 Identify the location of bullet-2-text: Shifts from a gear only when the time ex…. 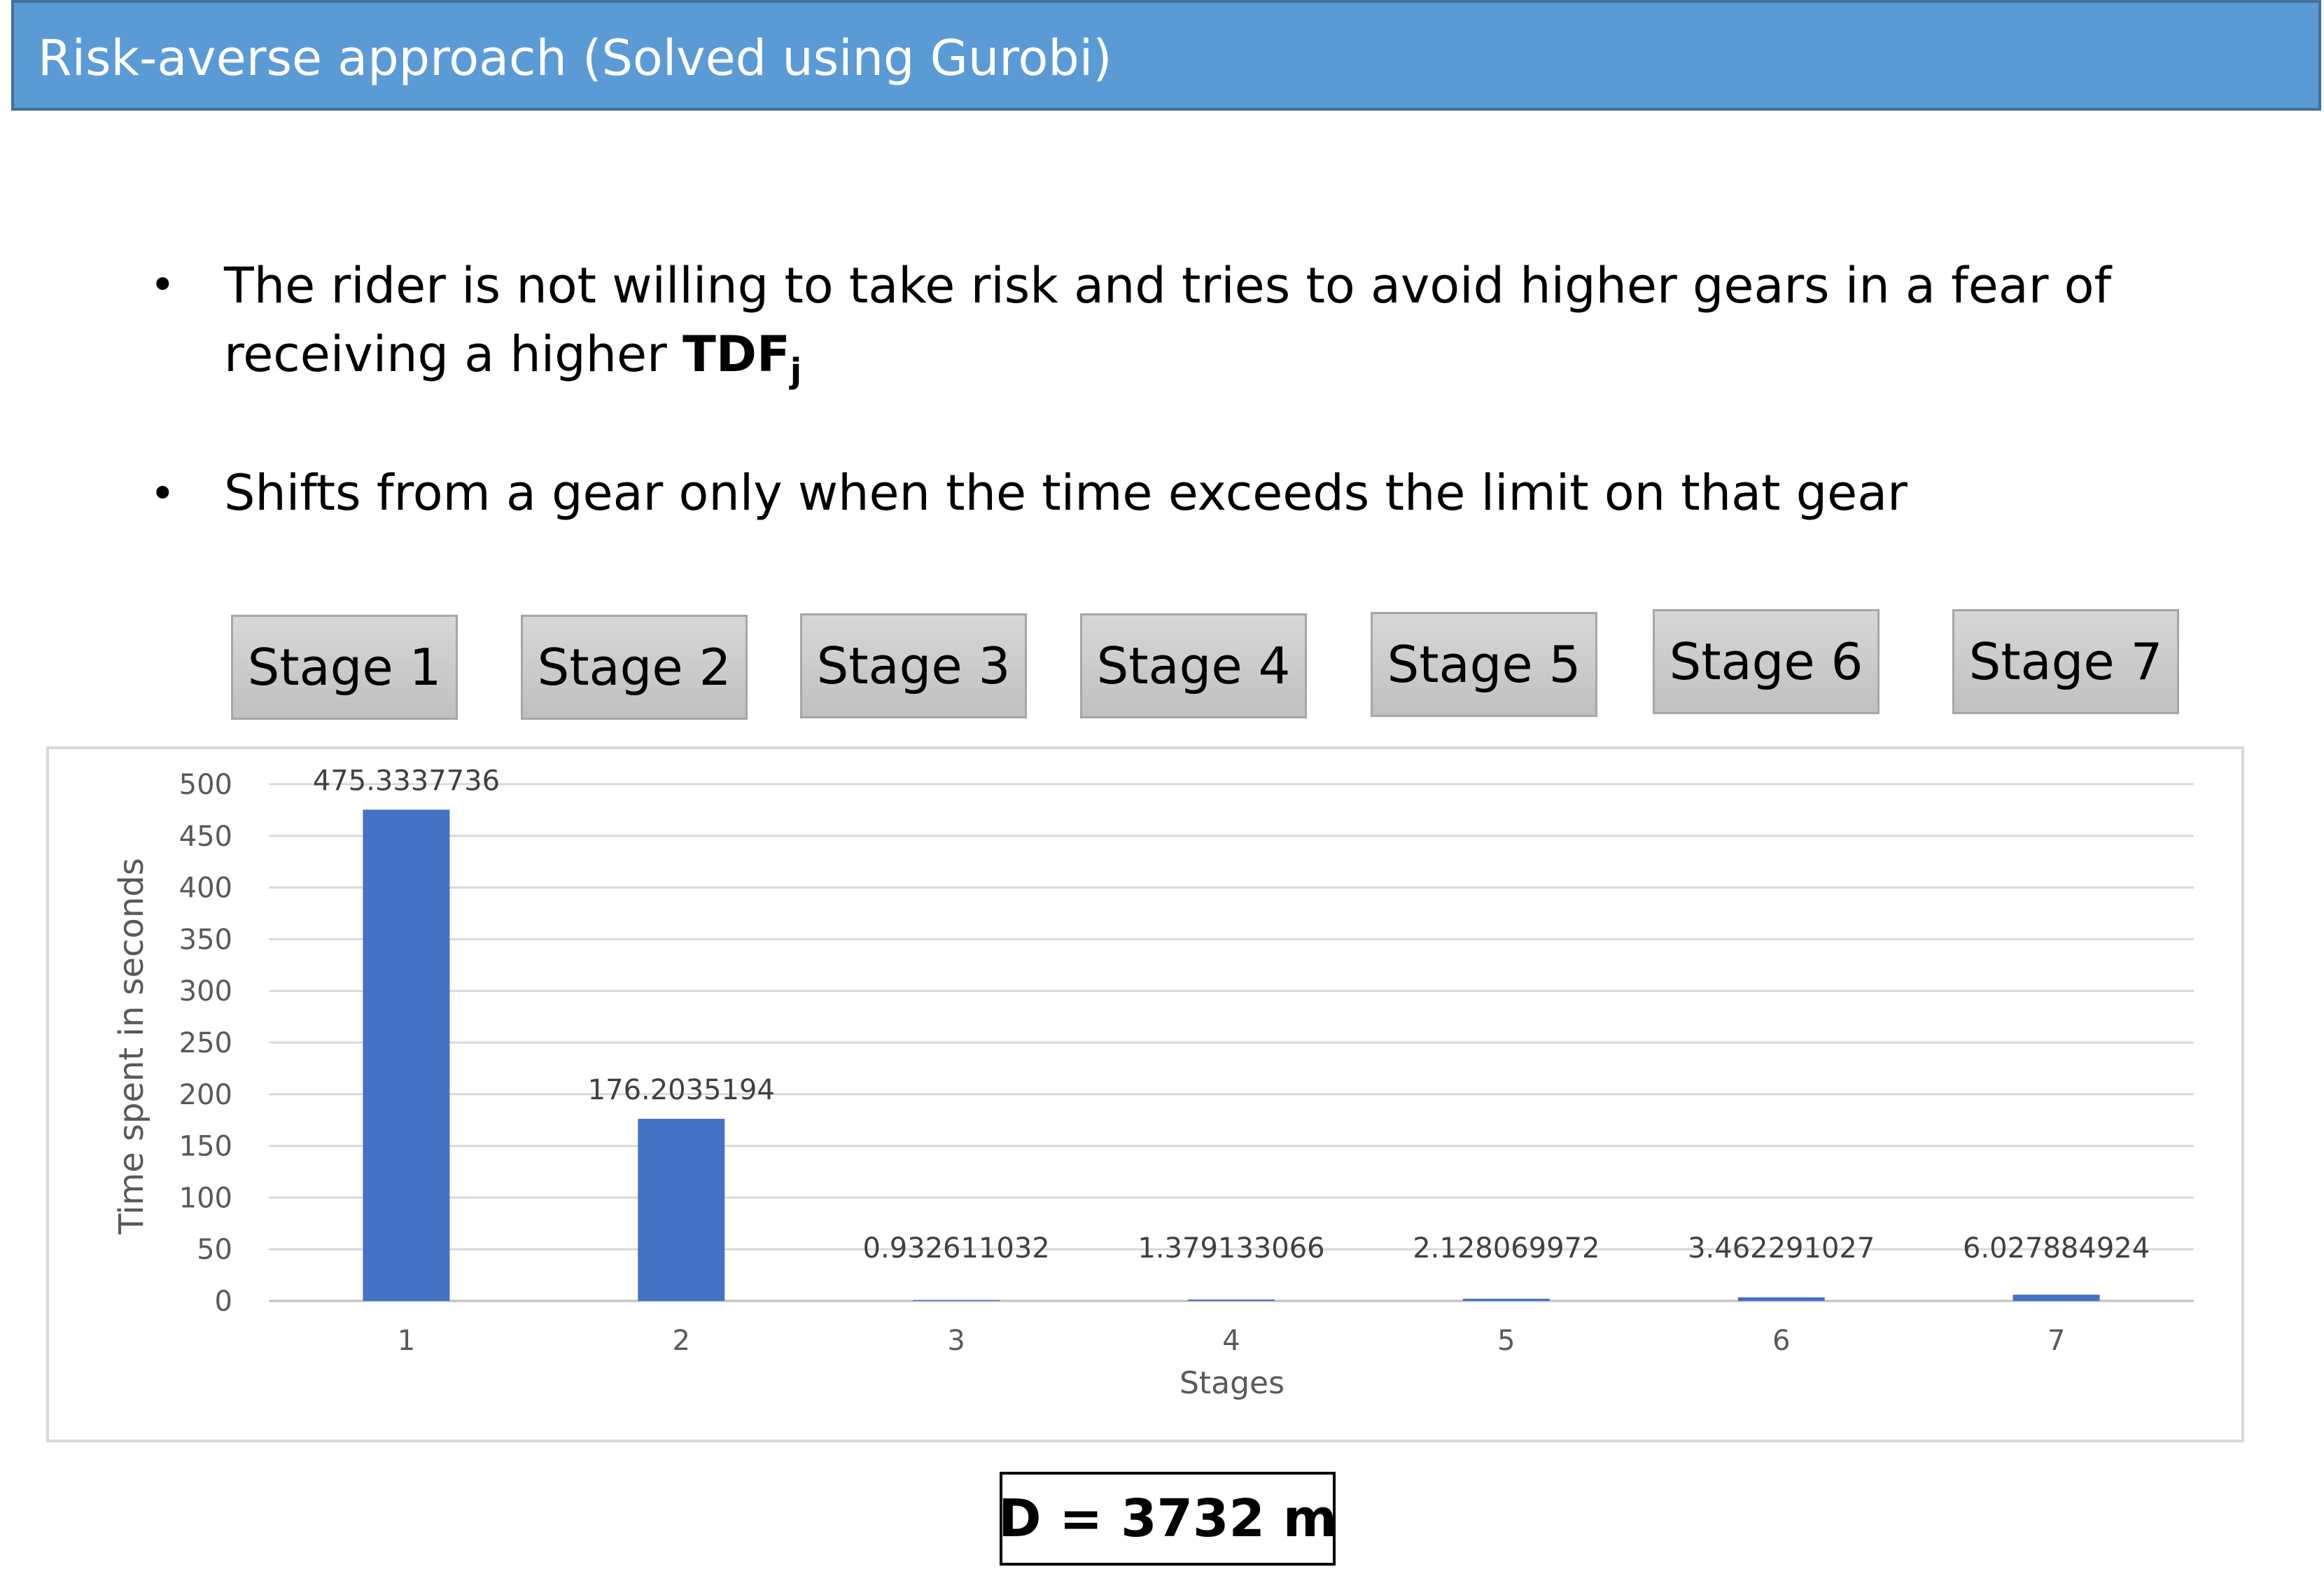
(1065, 493).